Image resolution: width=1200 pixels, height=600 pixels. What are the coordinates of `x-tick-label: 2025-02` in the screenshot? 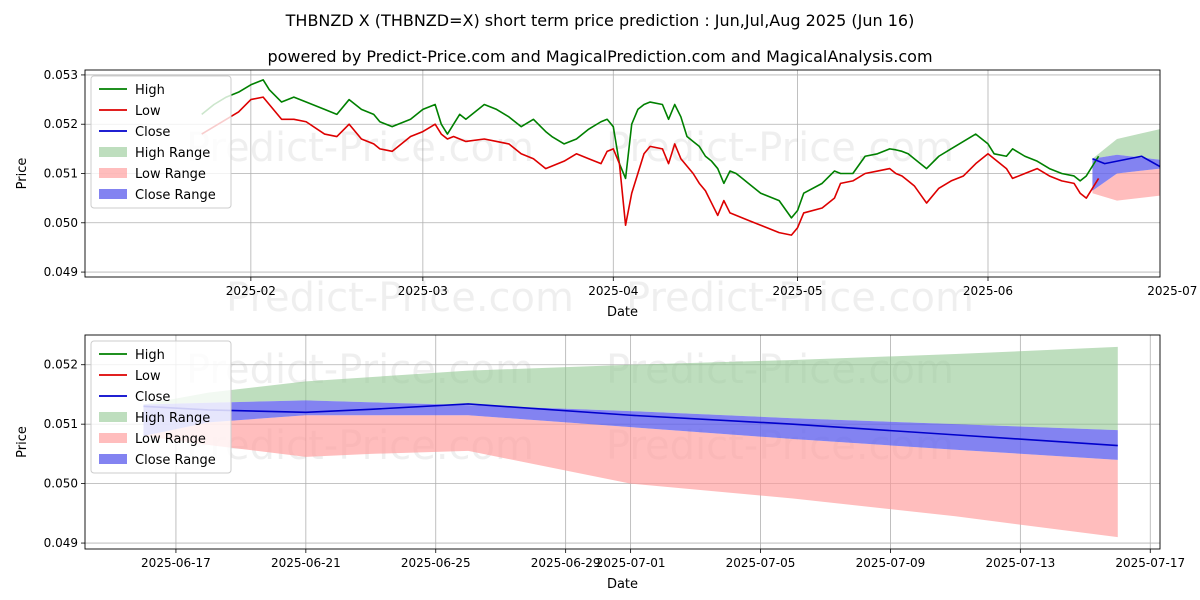 It's located at (251, 291).